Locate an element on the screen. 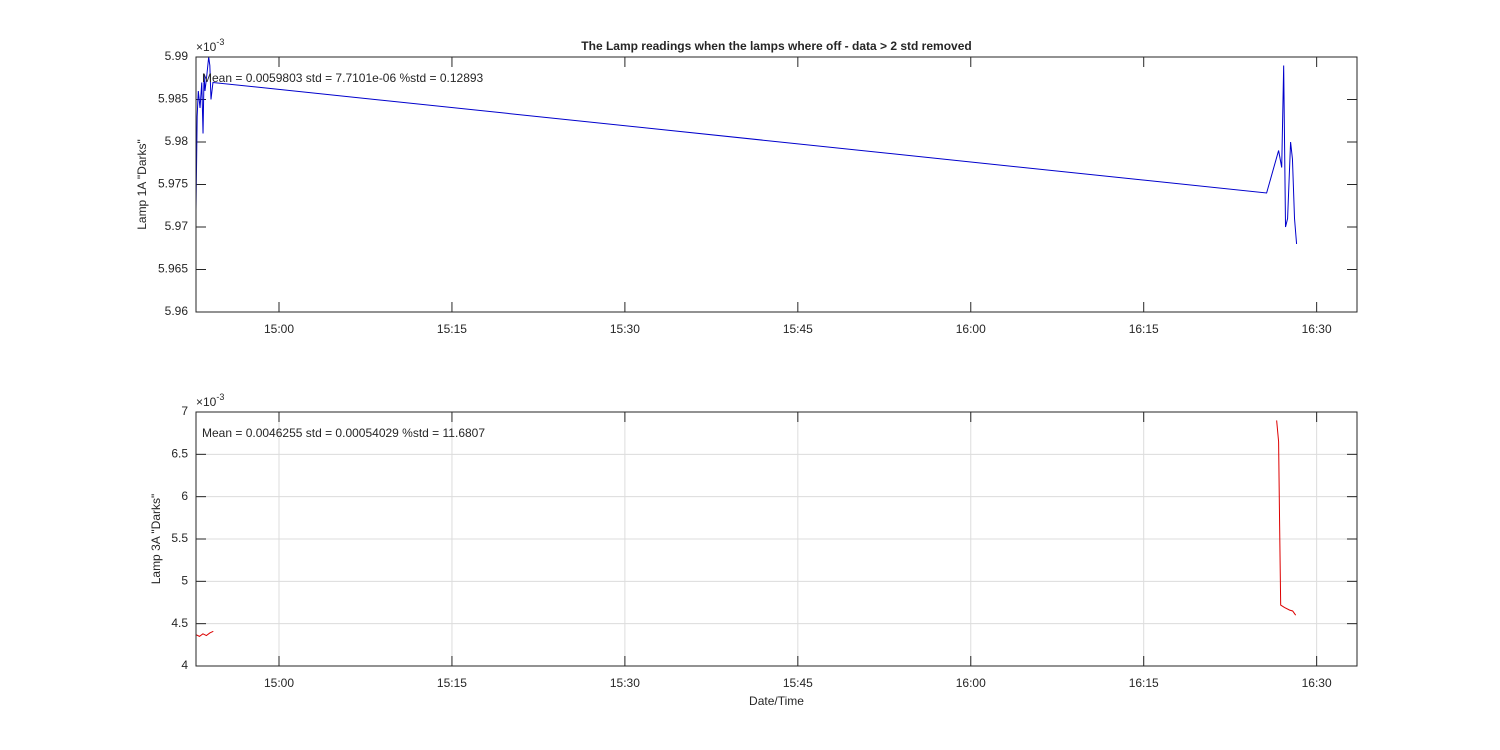 The width and height of the screenshot is (1500, 750). x-axis-label: Date/Time is located at coordinates (776, 701).